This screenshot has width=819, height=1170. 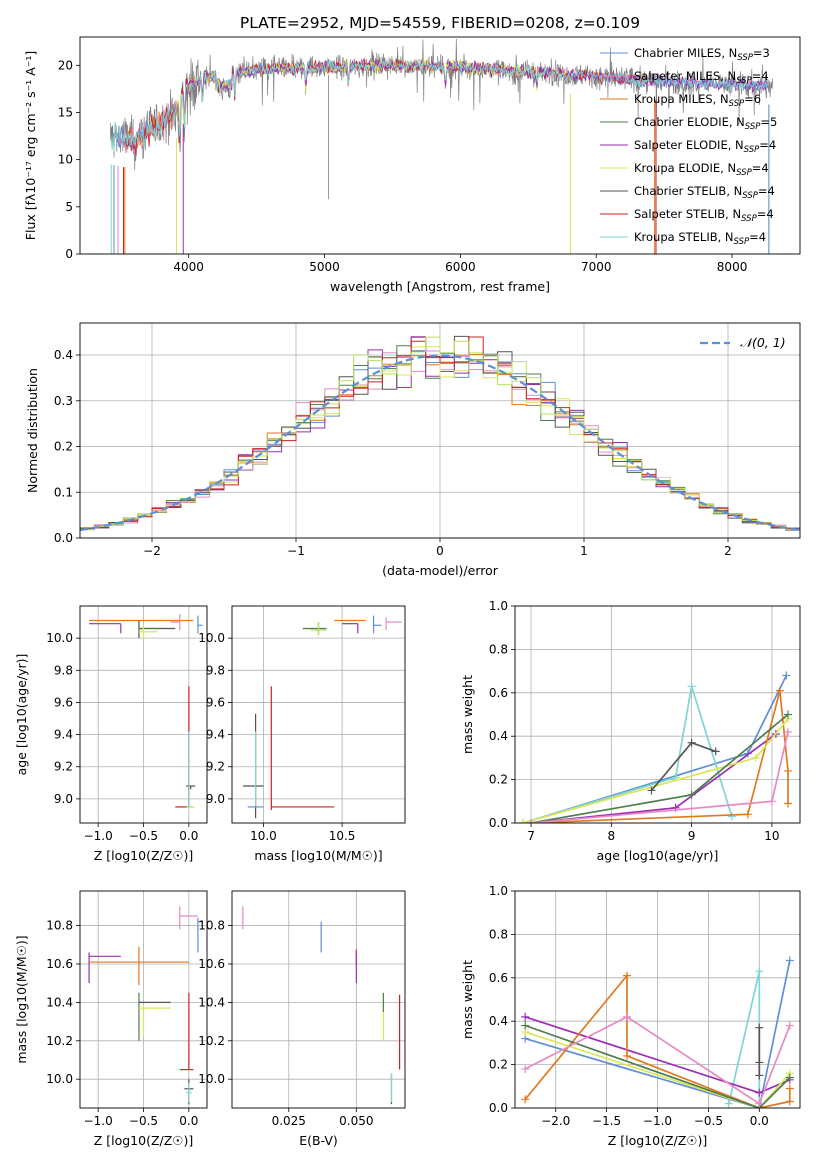 I want to click on y-tick-label: 0.8, so click(x=498, y=649).